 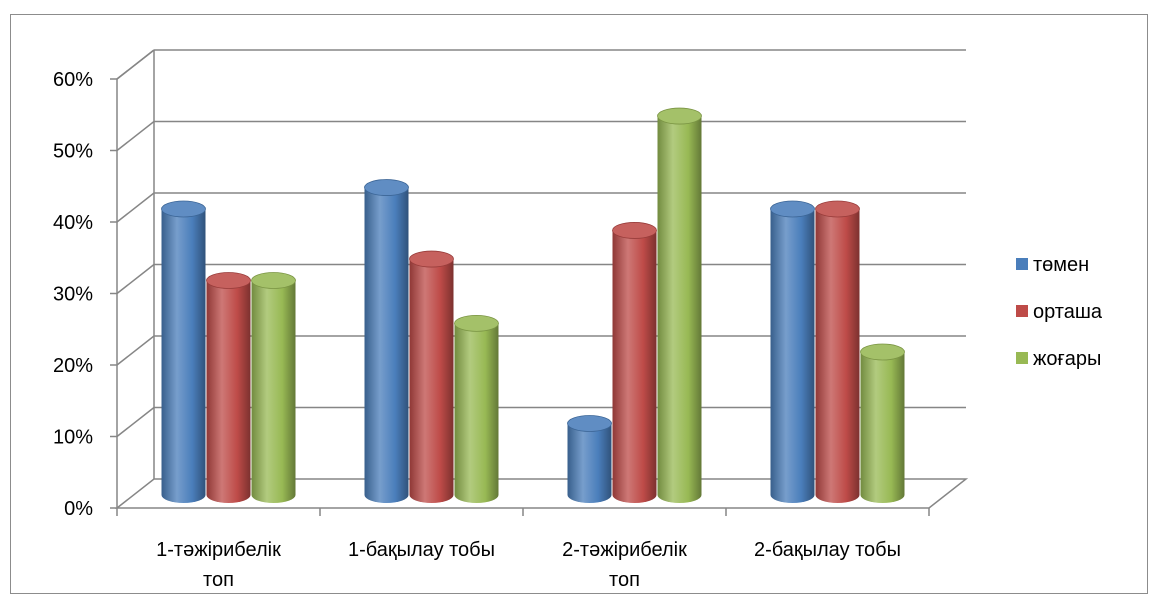 I want to click on y-tick-label: 0%, so click(x=78, y=509).